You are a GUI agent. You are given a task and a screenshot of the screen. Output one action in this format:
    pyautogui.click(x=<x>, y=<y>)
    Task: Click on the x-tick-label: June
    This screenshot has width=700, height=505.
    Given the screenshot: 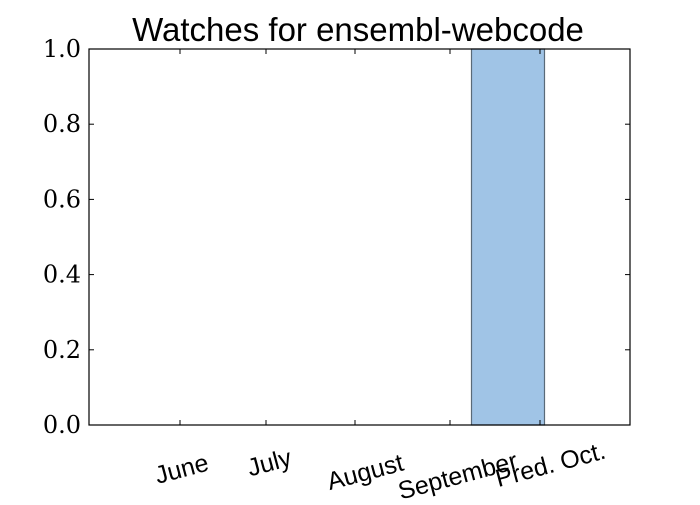 What is the action you would take?
    pyautogui.click(x=182, y=469)
    